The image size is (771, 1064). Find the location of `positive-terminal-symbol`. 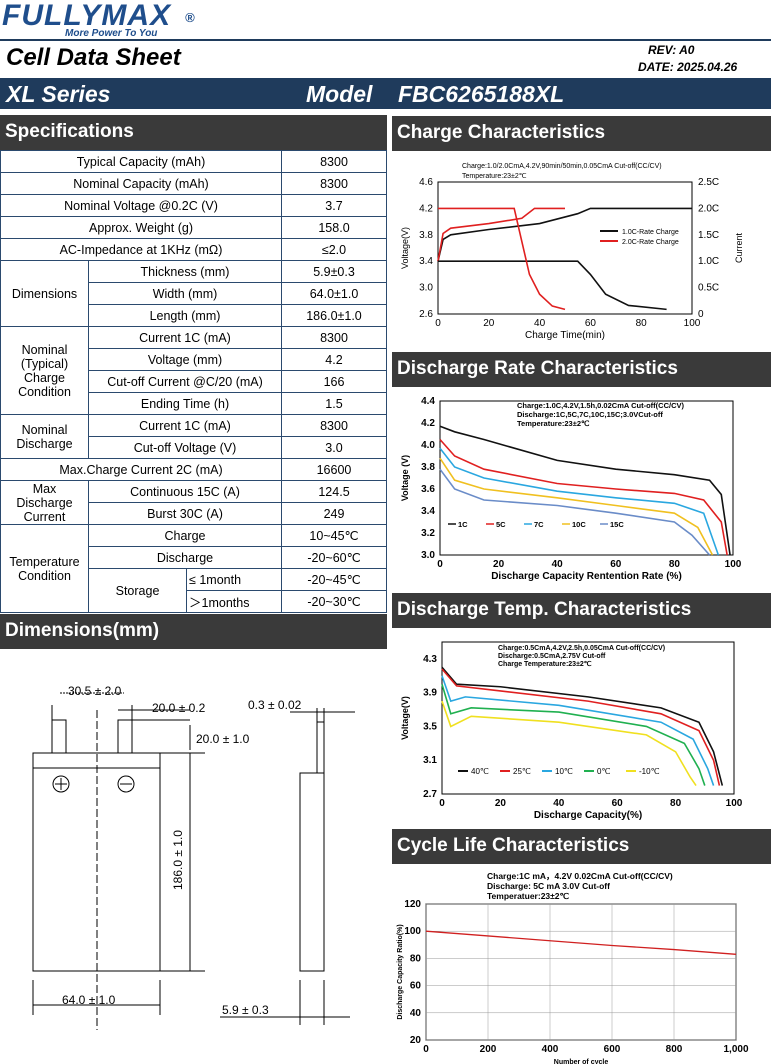

positive-terminal-symbol is located at coordinates (61, 784).